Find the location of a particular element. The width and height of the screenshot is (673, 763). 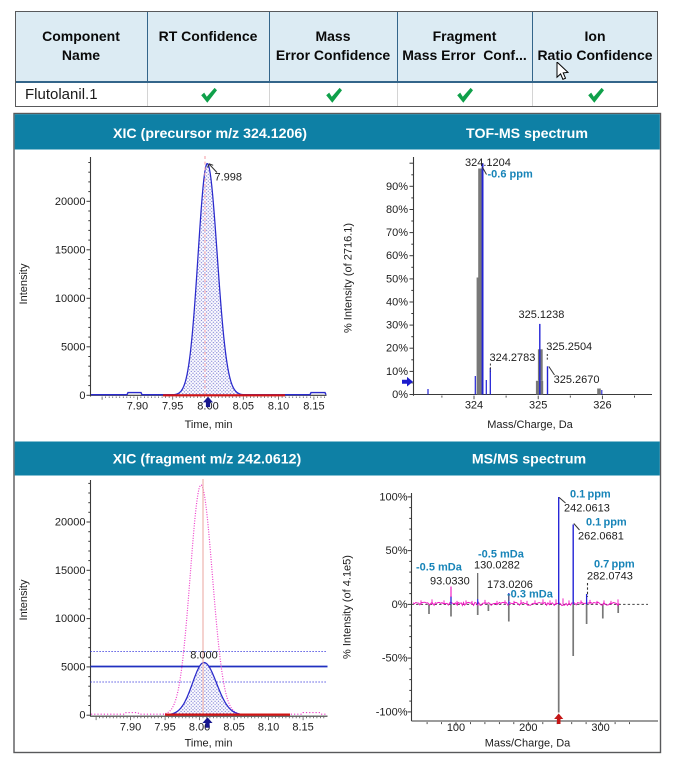

svg-text: 326 is located at coordinates (602, 406).